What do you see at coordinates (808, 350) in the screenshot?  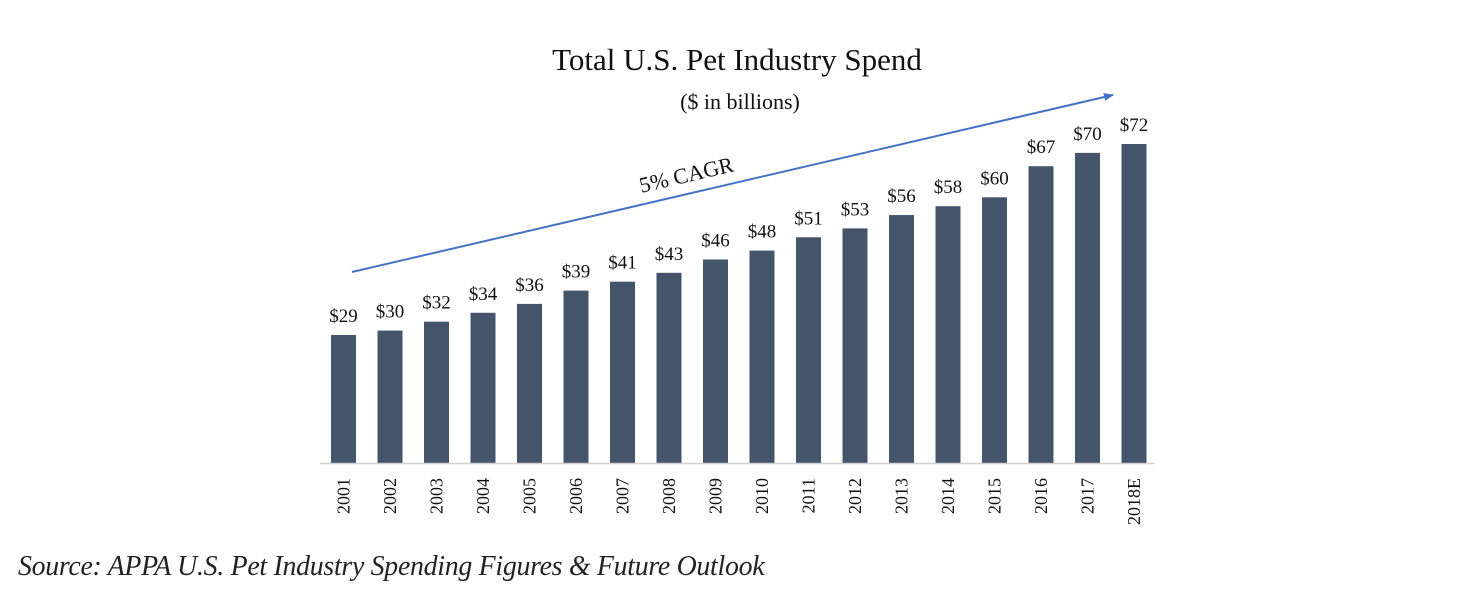 I see `bar-2011` at bounding box center [808, 350].